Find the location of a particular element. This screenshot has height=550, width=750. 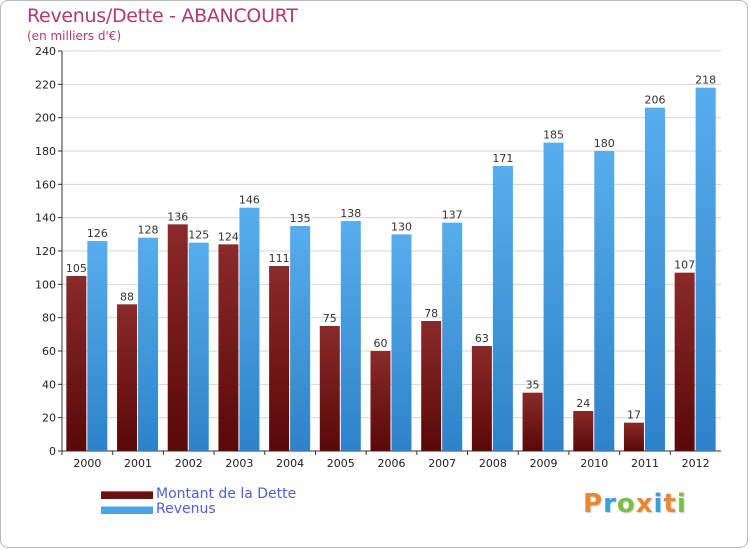

data-label-revenus: 137 is located at coordinates (452, 215).